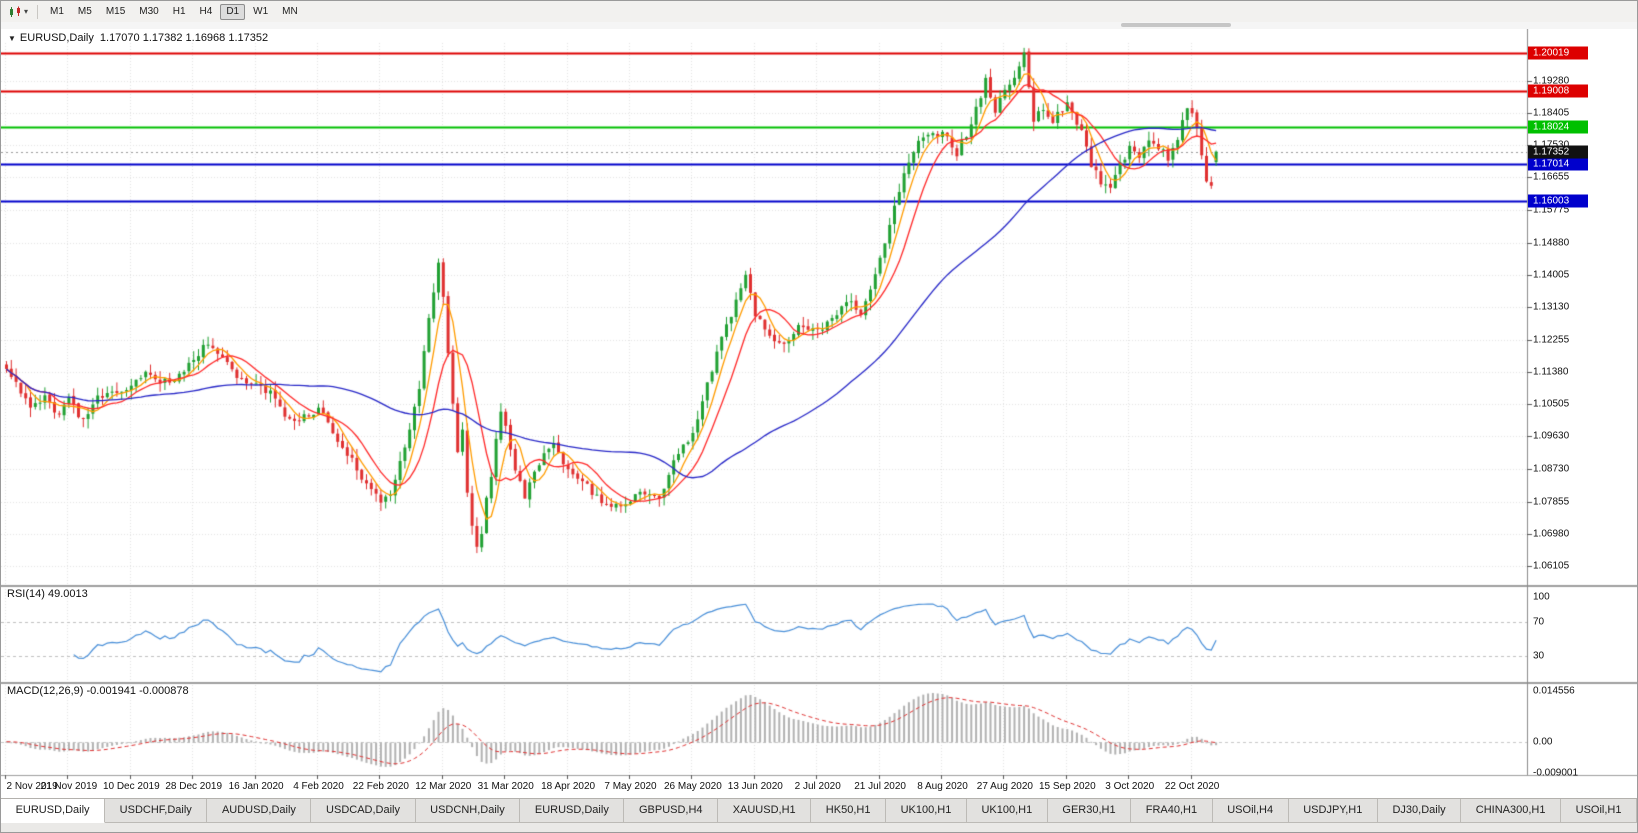  Describe the element at coordinates (505, 786) in the screenshot. I see `date-axis-label: 31 Mar 2020` at that location.